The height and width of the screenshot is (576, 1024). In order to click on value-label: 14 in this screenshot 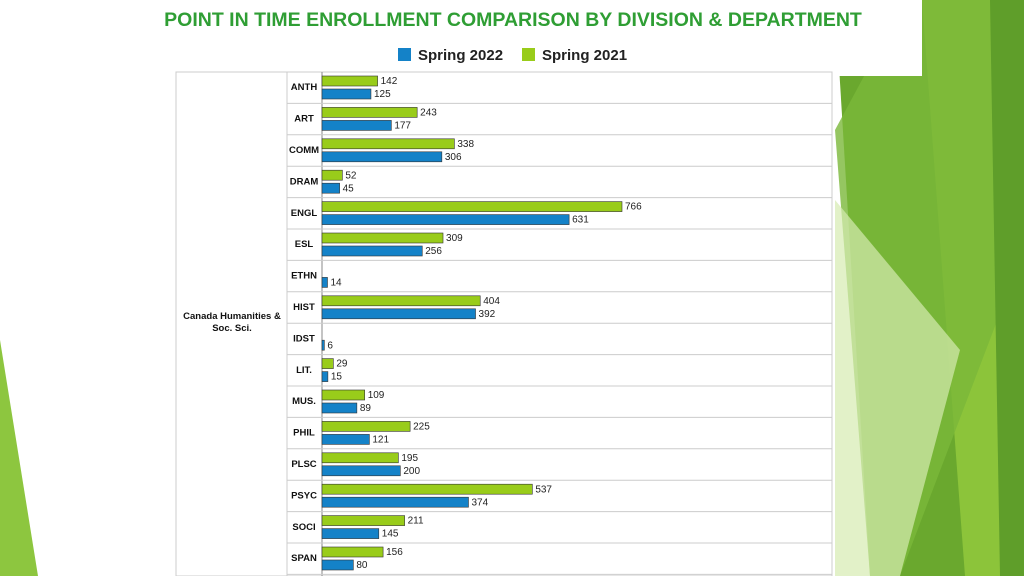, I will do `click(336, 283)`.